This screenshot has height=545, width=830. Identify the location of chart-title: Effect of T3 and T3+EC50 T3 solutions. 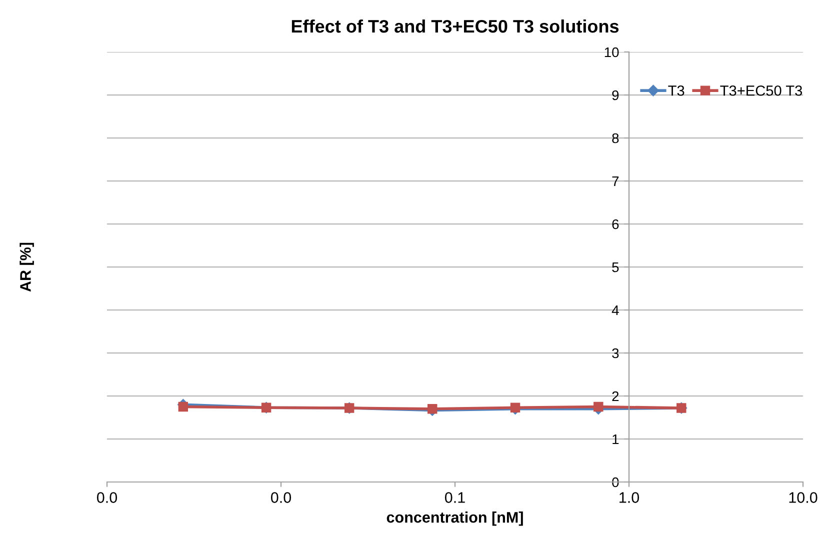
(455, 26).